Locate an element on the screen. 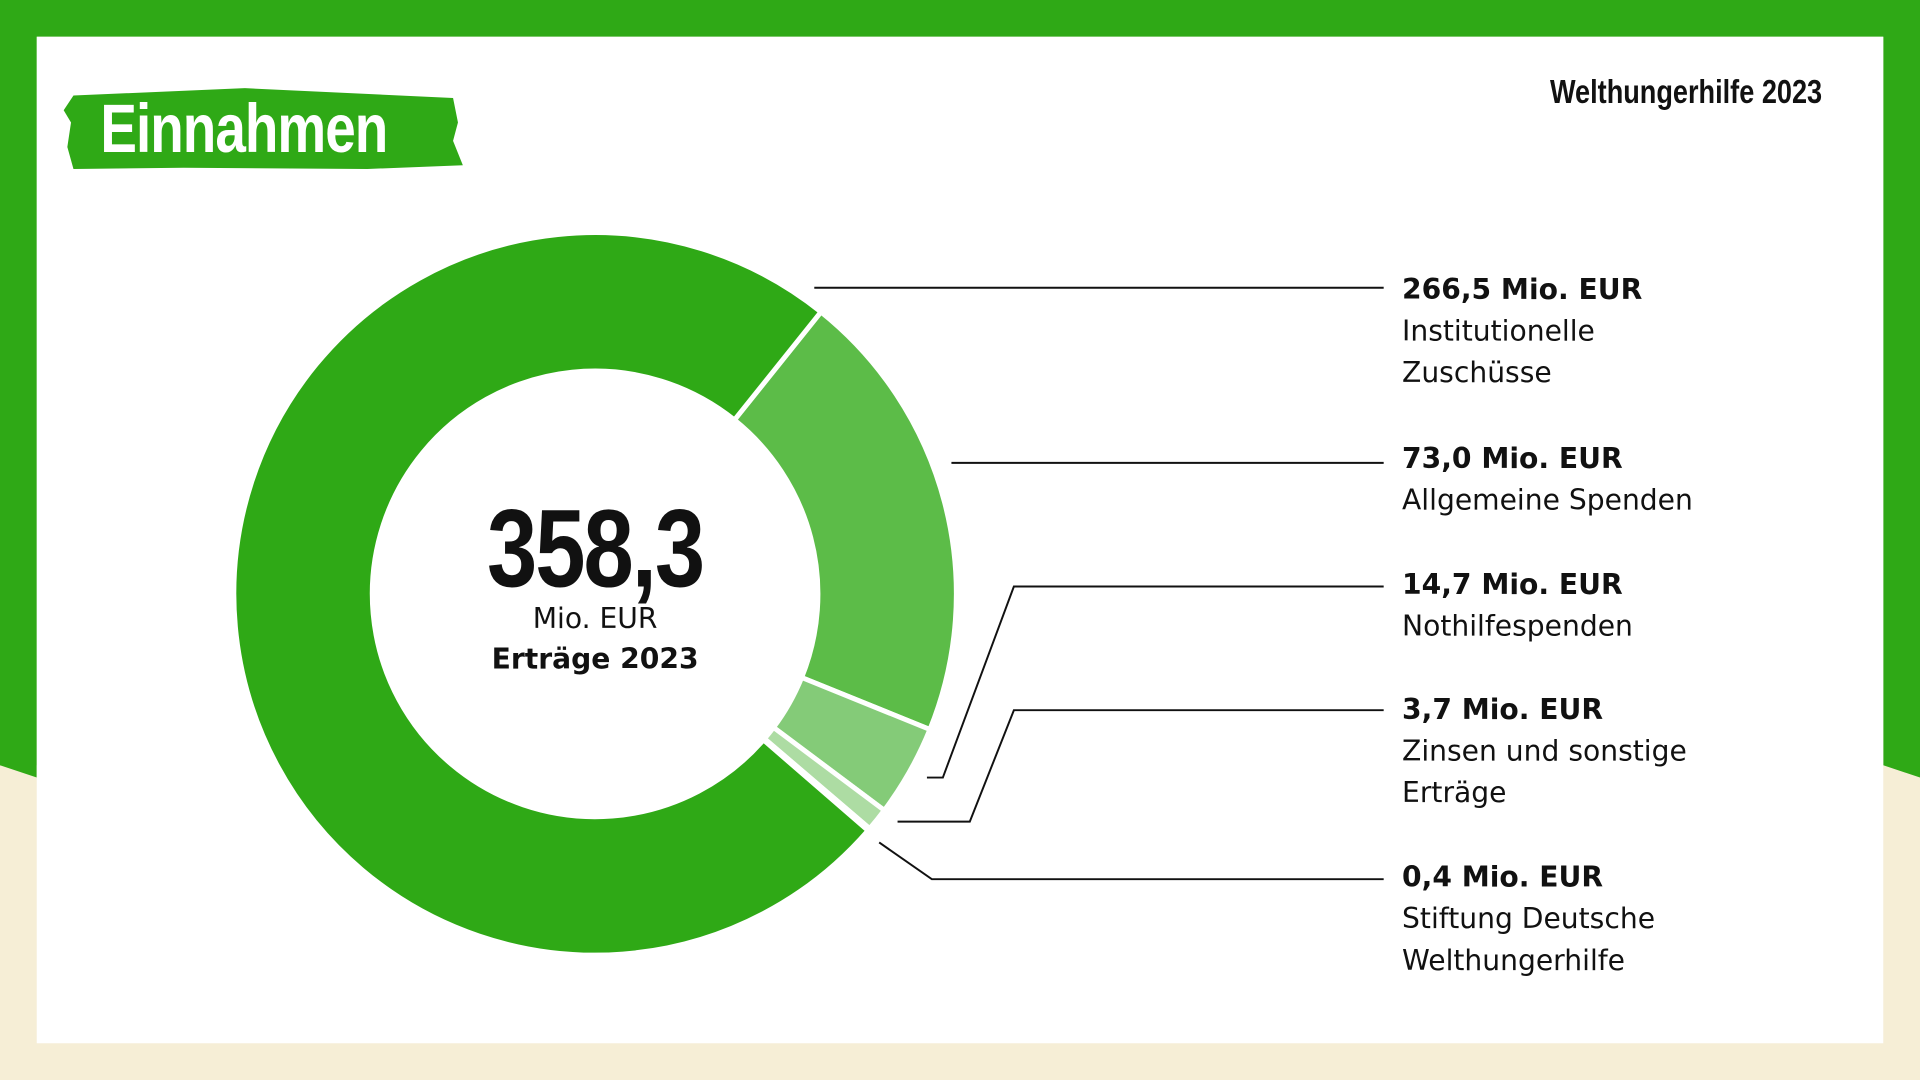 Image resolution: width=1920 pixels, height=1080 pixels. legend-value: 3,7 Mio. EUR is located at coordinates (1503, 710).